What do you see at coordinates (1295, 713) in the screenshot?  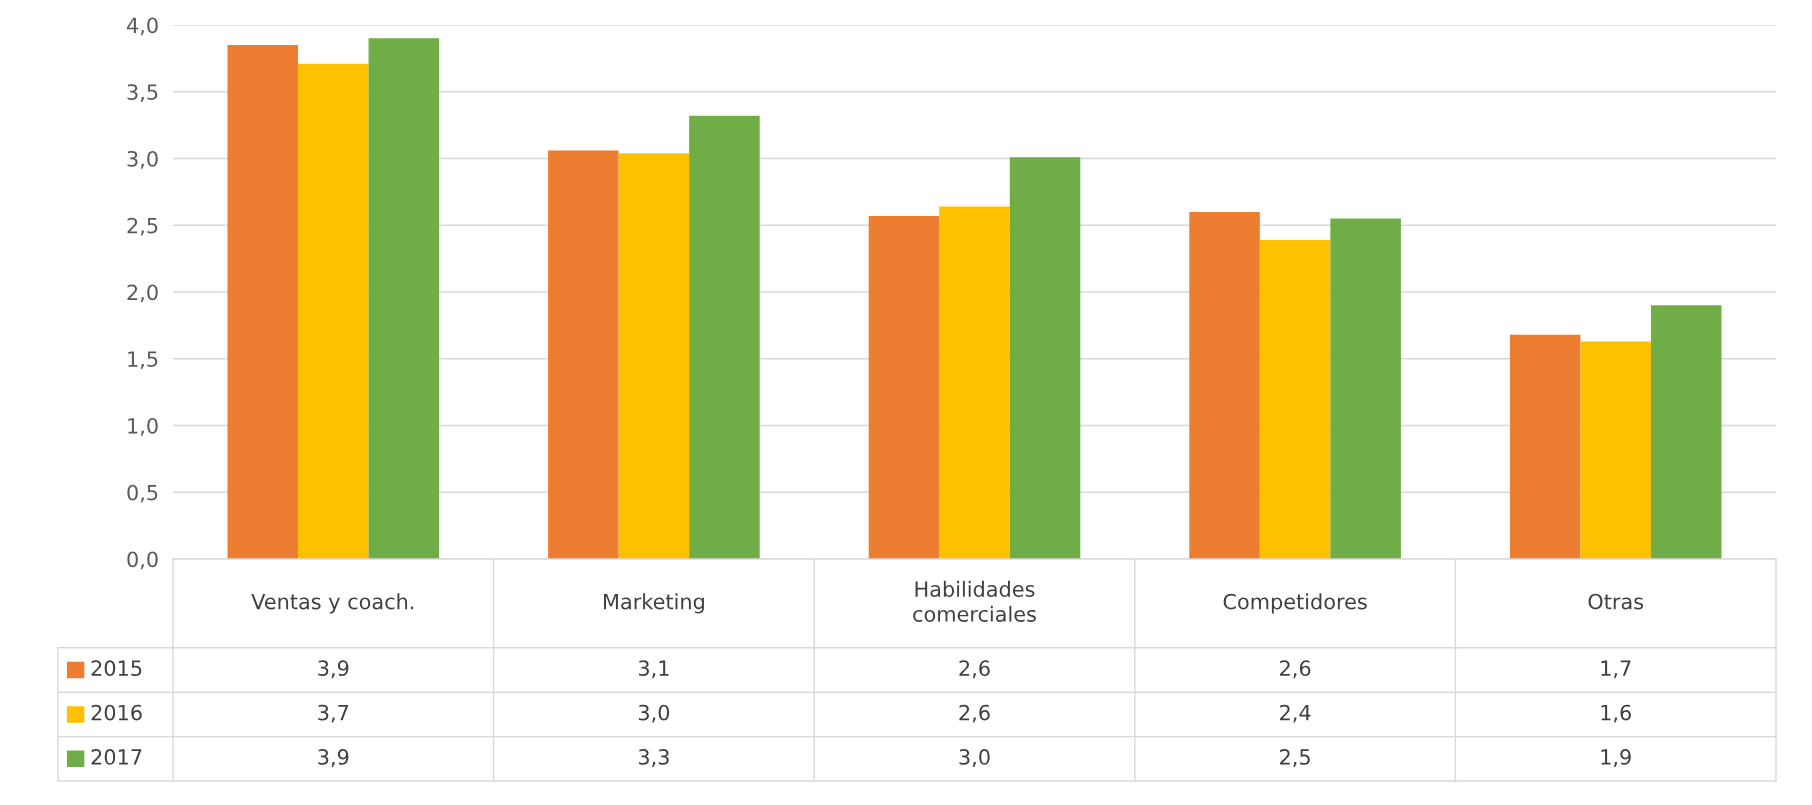 I see `data-label: 2,4` at bounding box center [1295, 713].